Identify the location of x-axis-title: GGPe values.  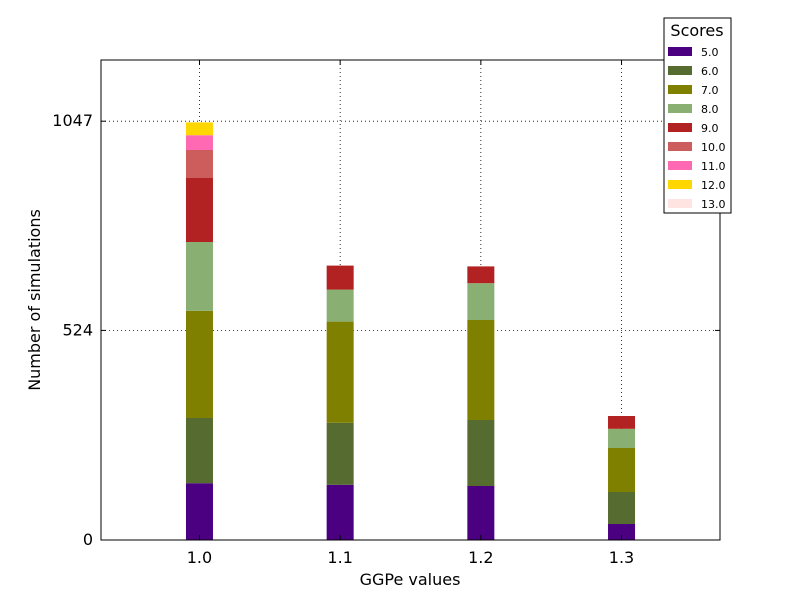
(410, 579).